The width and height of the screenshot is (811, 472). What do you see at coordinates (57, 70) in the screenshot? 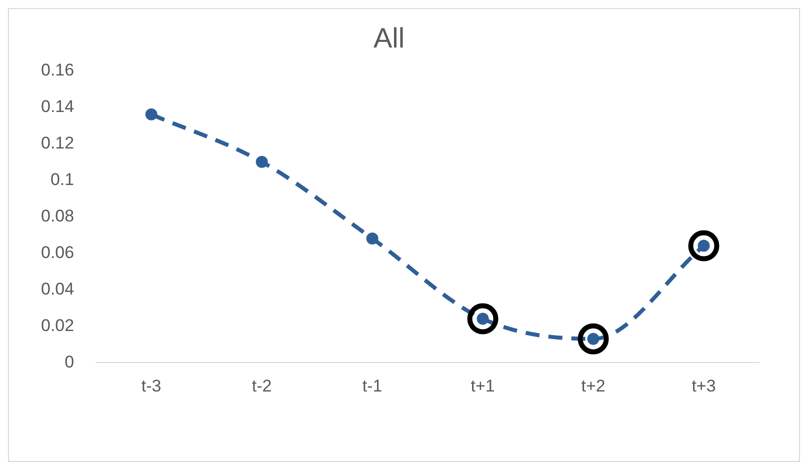
I see `y-tick-label: 0.16` at bounding box center [57, 70].